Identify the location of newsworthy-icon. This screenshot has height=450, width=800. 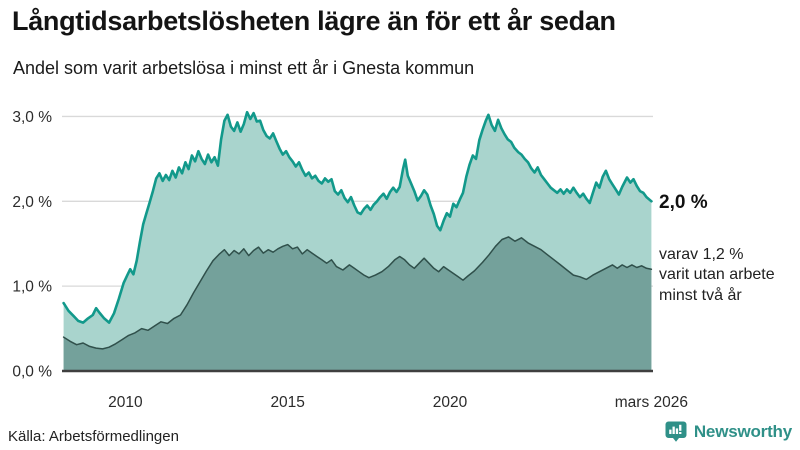
(676, 431).